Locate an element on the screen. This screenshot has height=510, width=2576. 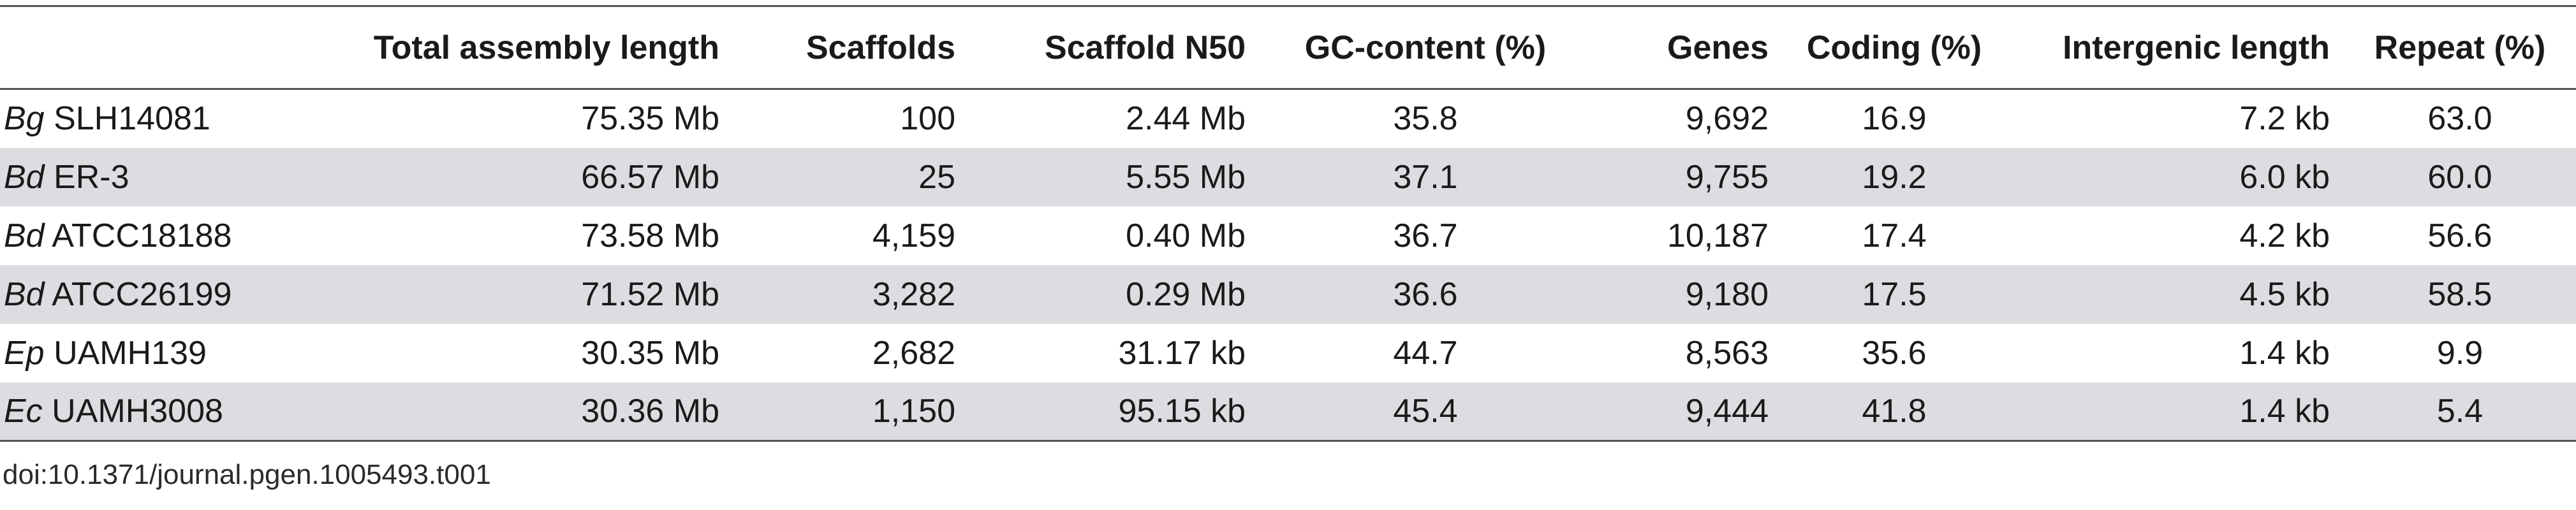
gc-cell: 35.8 is located at coordinates (1425, 119).